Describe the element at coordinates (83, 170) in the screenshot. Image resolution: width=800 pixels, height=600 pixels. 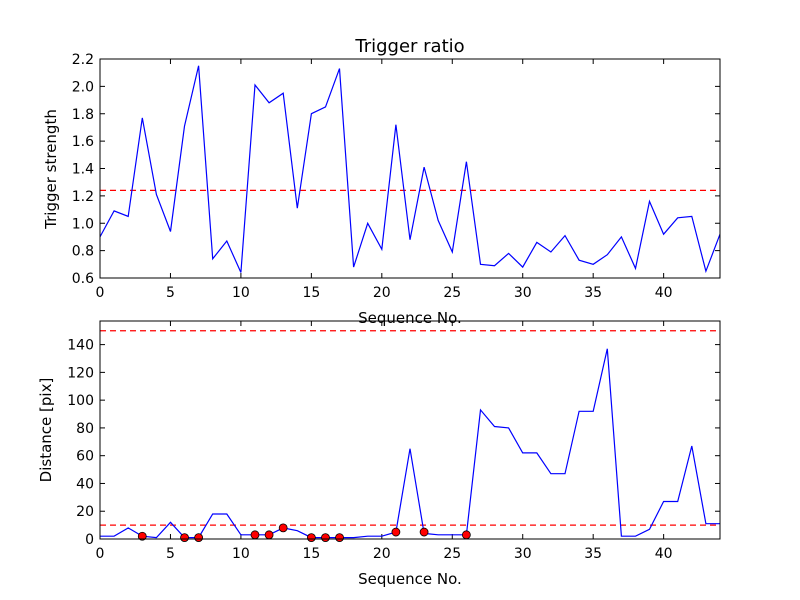
I see `y-tick-label: 1.4` at that location.